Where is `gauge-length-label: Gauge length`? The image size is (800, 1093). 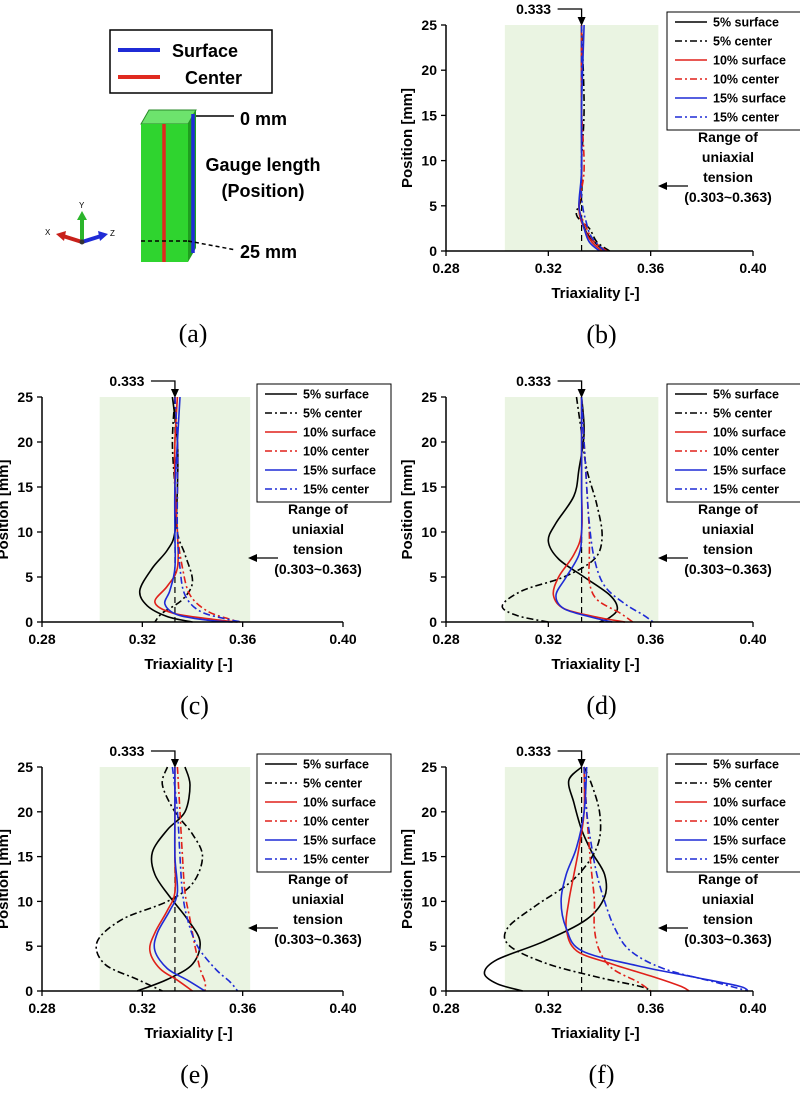
gauge-length-label: Gauge length is located at coordinates (262, 165).